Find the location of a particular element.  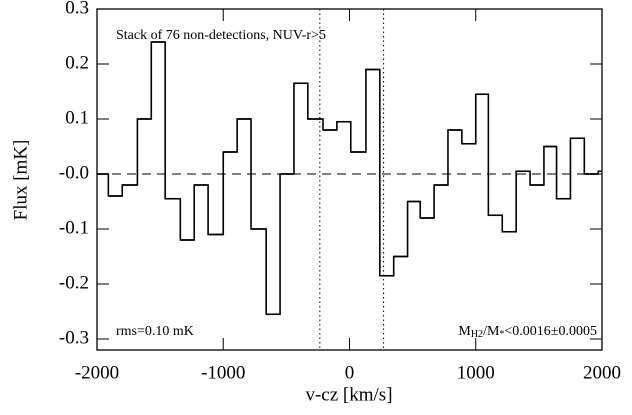

y-tick-label: 0.1 is located at coordinates (77, 117).